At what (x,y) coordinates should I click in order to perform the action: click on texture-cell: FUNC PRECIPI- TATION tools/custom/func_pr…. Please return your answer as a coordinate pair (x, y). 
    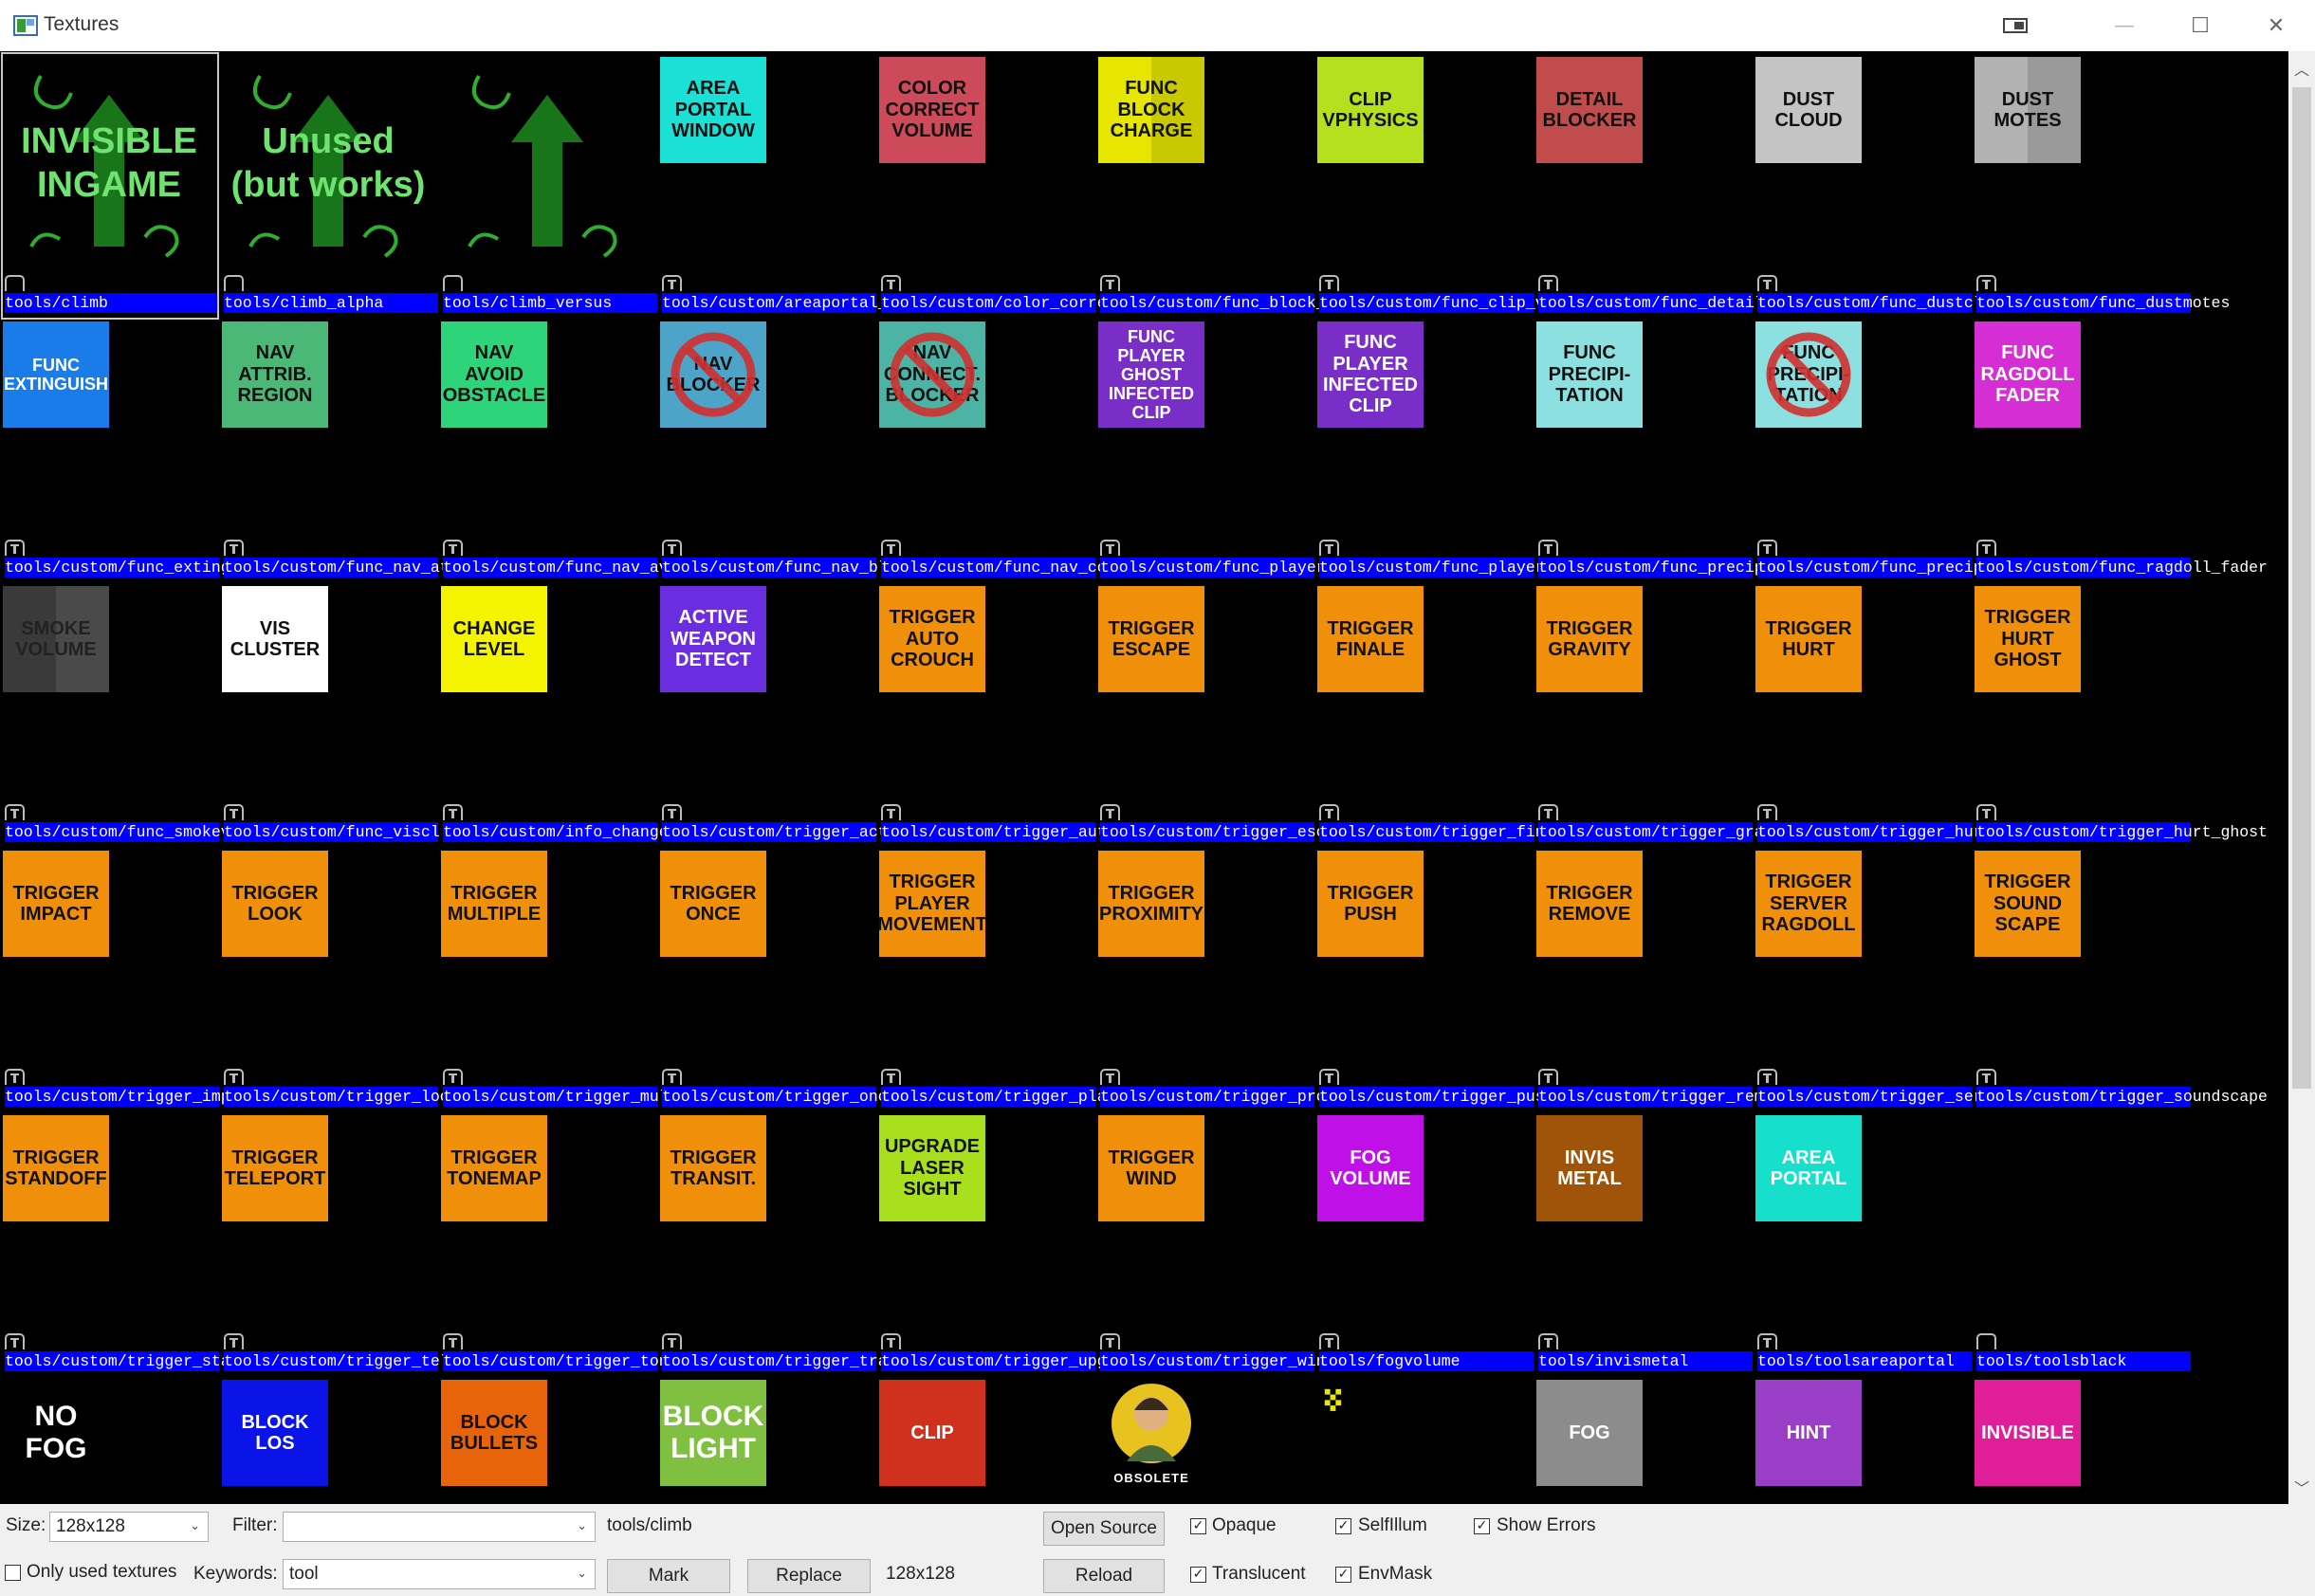
    Looking at the image, I should click on (1868, 448).